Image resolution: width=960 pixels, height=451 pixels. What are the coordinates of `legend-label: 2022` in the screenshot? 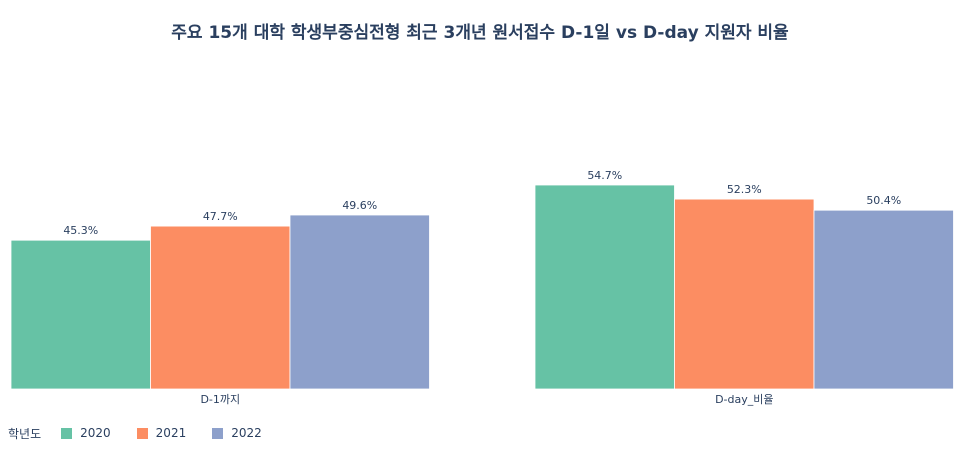 It's located at (246, 433).